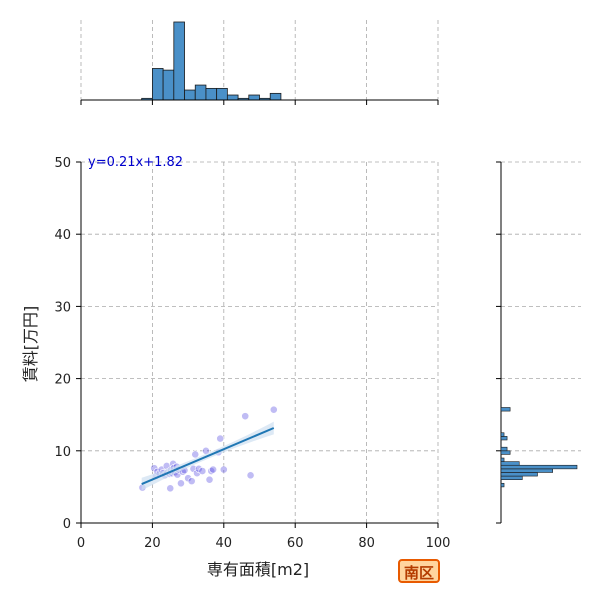 The image size is (600, 600). I want to click on regression-line, so click(208, 456).